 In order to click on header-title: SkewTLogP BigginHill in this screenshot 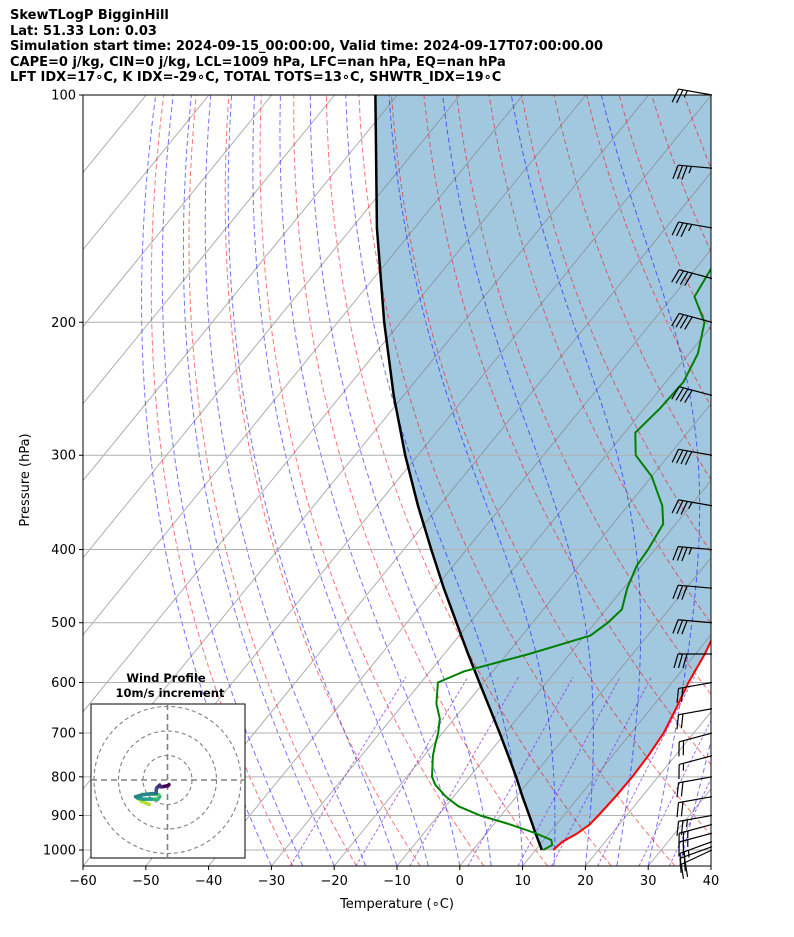, I will do `click(89, 15)`.